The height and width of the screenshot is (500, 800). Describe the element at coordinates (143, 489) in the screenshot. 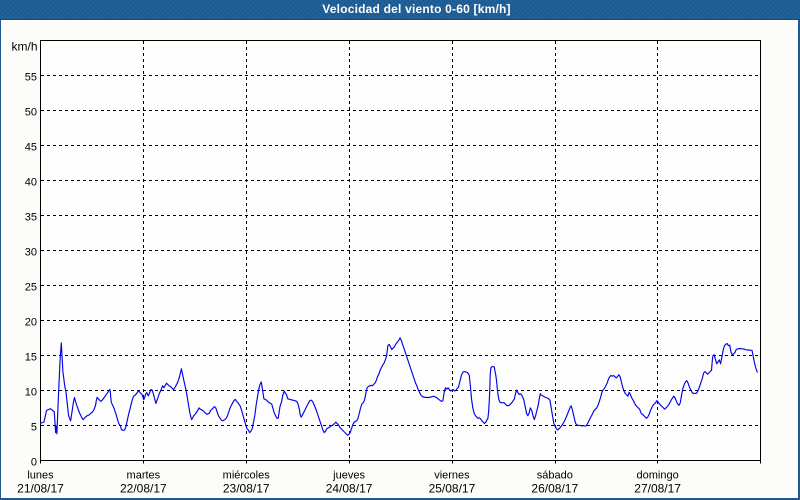

I see `svg-text: 22/08/17` at that location.